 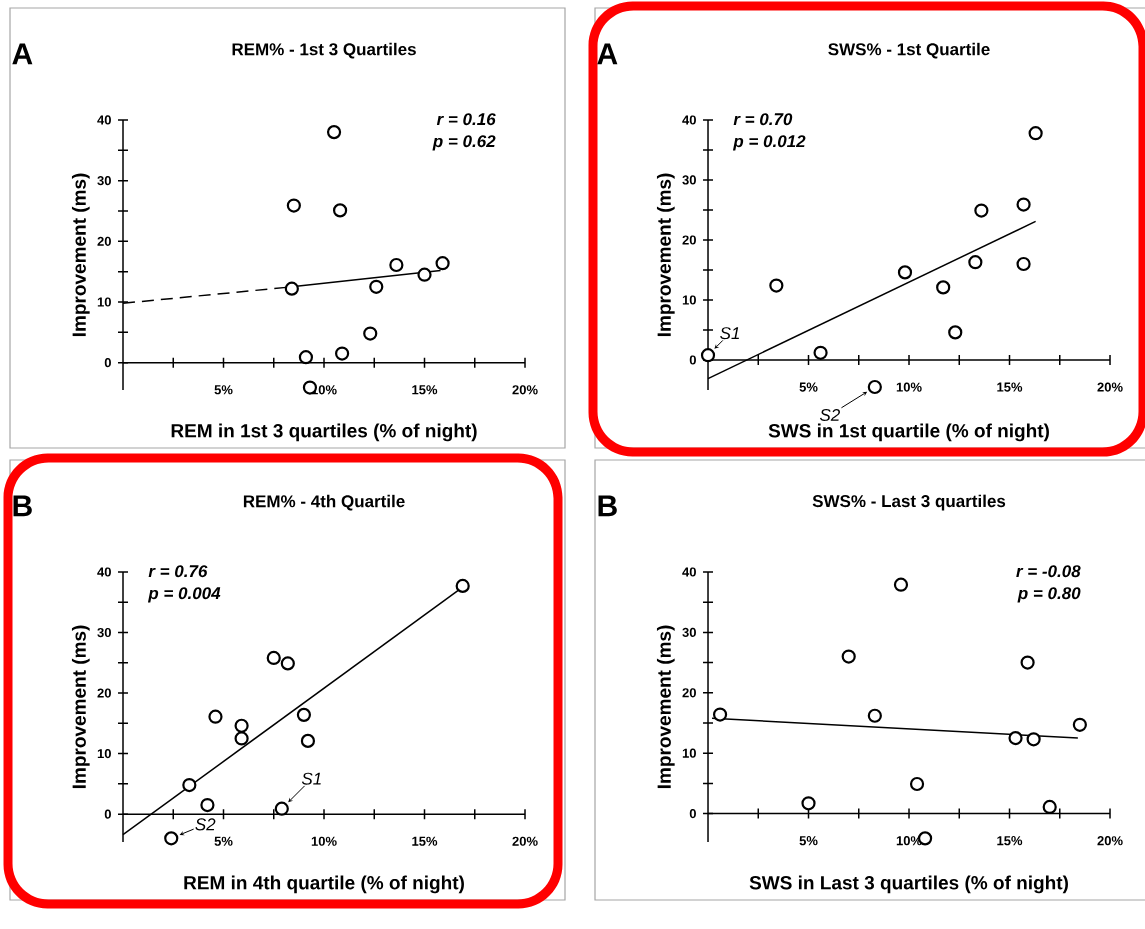 What do you see at coordinates (1049, 595) in the screenshot?
I see `annotation: p = 0.80` at bounding box center [1049, 595].